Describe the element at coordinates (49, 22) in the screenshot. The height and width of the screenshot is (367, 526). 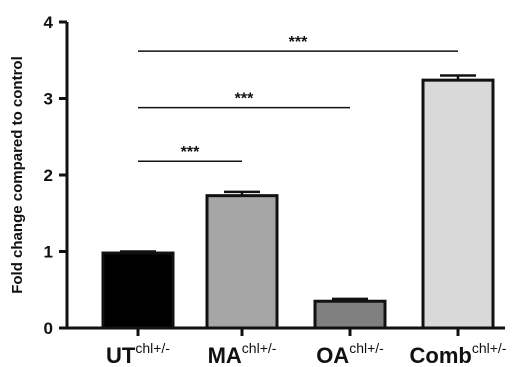
I see `y-tick-label: 4` at that location.